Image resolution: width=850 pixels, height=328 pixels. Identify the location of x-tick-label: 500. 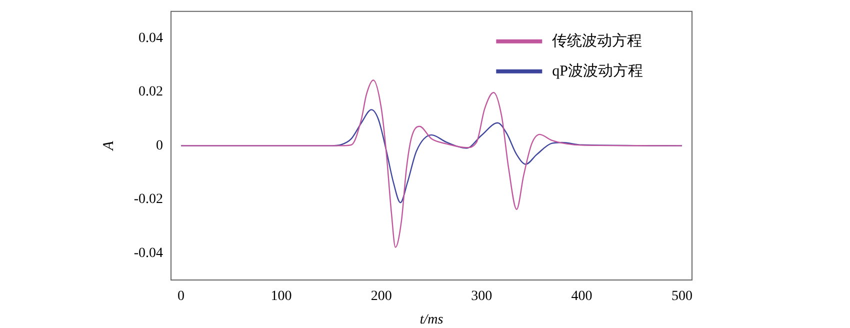
(681, 296).